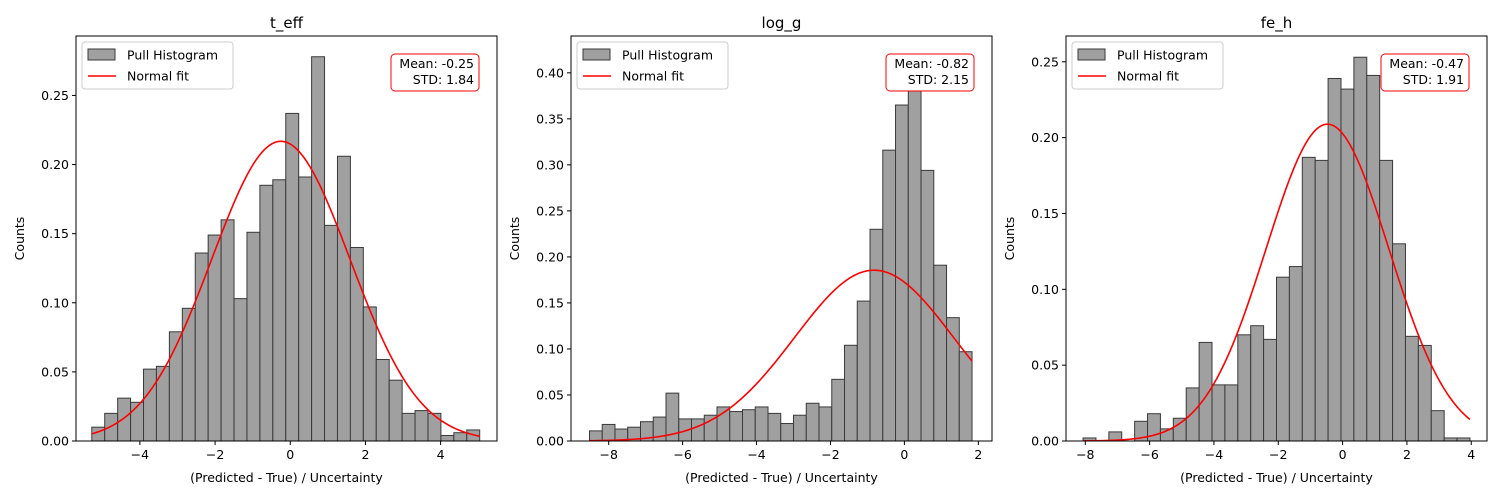  Describe the element at coordinates (436, 63) in the screenshot. I see `stats-mean: Mean: -0.25` at that location.